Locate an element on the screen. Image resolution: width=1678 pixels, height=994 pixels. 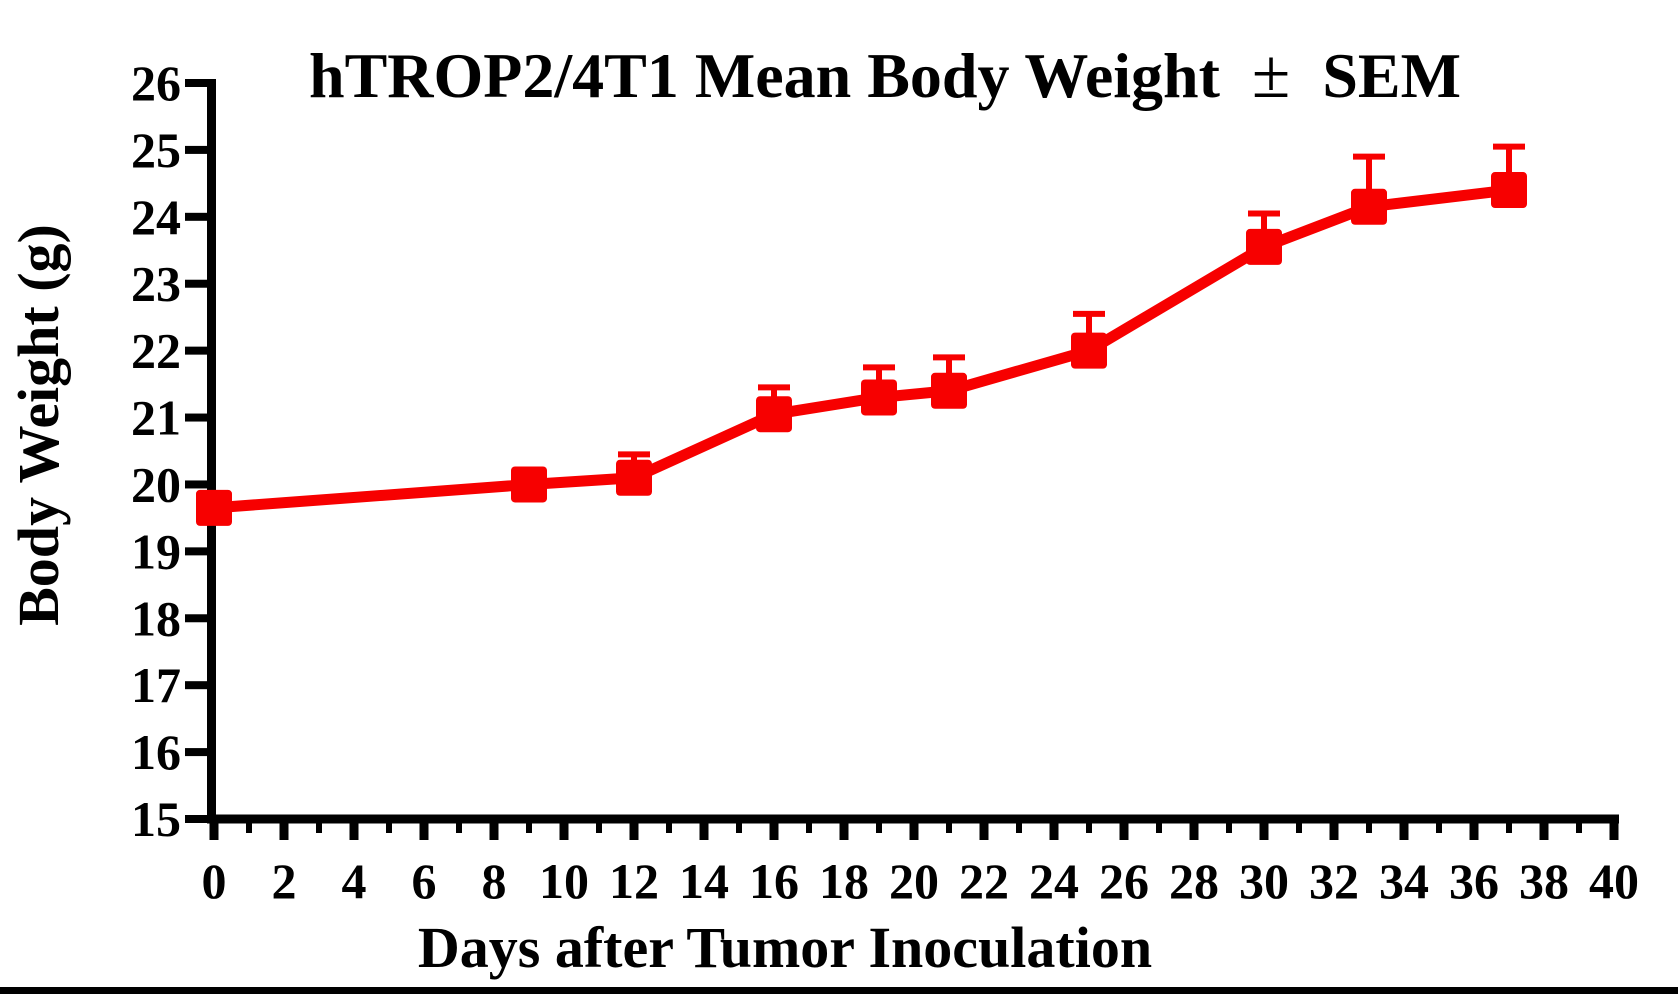
y-axis-line is located at coordinates (211, 451).